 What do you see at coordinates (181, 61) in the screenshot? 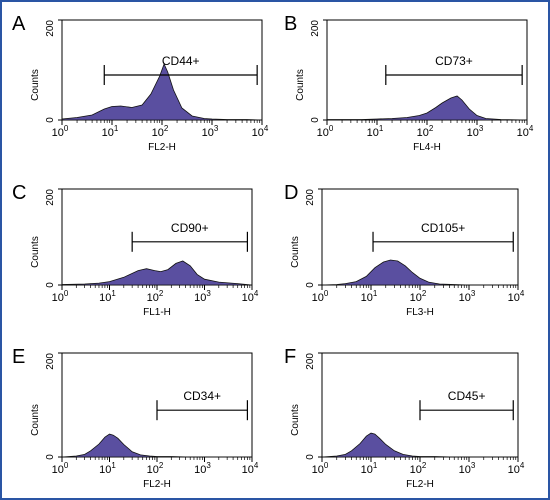
I see `gate-label: CD44+` at bounding box center [181, 61].